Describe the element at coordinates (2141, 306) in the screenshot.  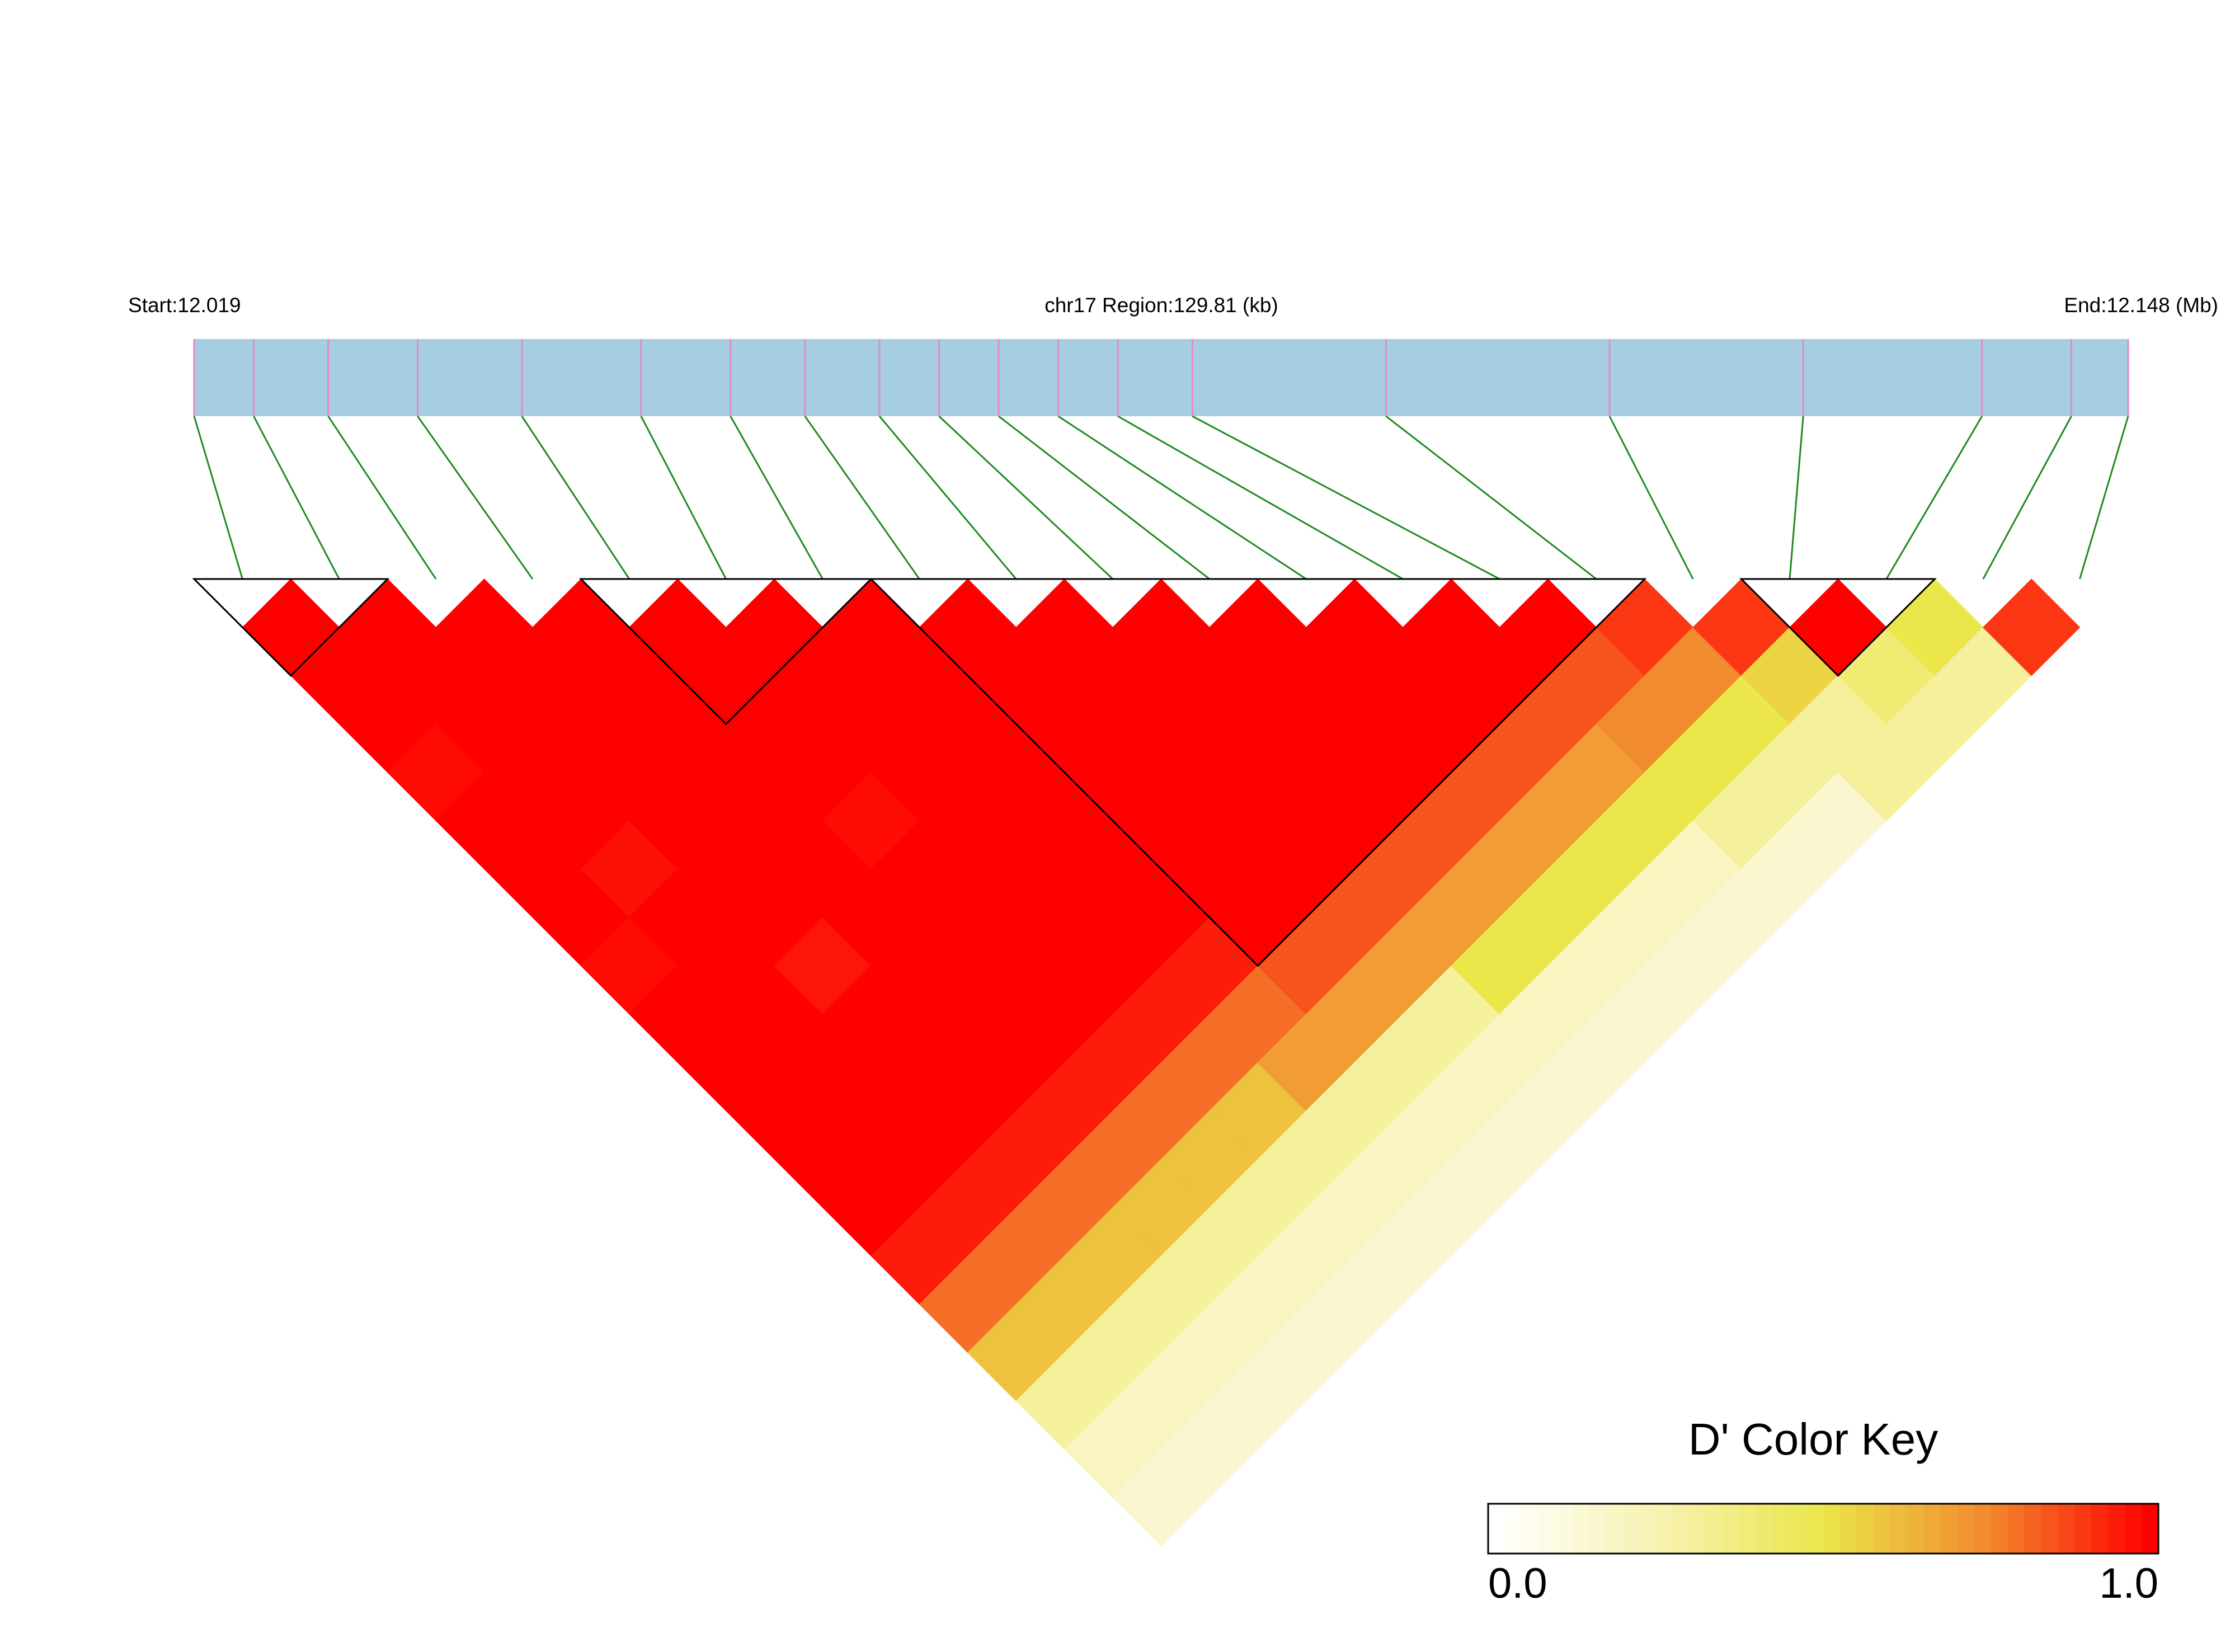
I see `end-label: End:12.148 (Mb)` at that location.